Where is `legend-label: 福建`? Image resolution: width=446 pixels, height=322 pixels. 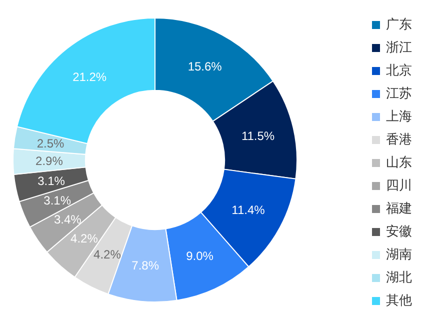 legend-label: 福建 is located at coordinates (399, 209).